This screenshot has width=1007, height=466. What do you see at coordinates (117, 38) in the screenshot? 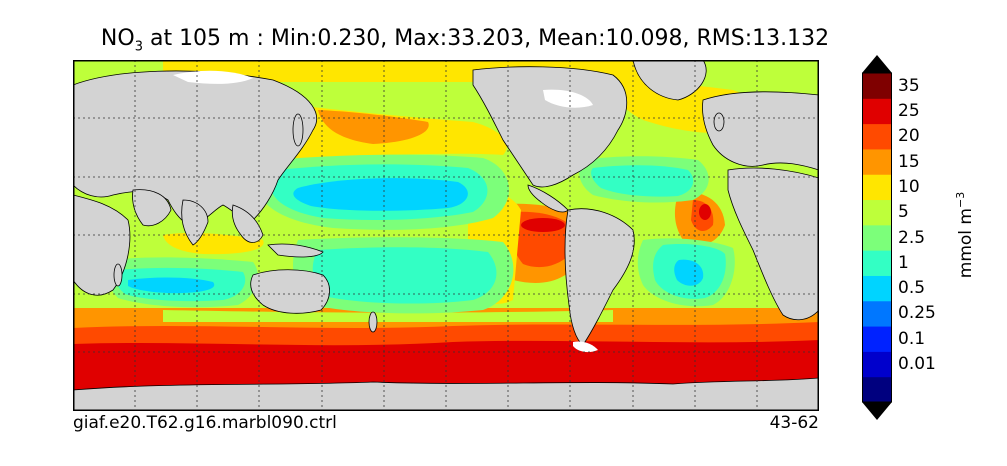
I see `title-species: NO` at bounding box center [117, 38].